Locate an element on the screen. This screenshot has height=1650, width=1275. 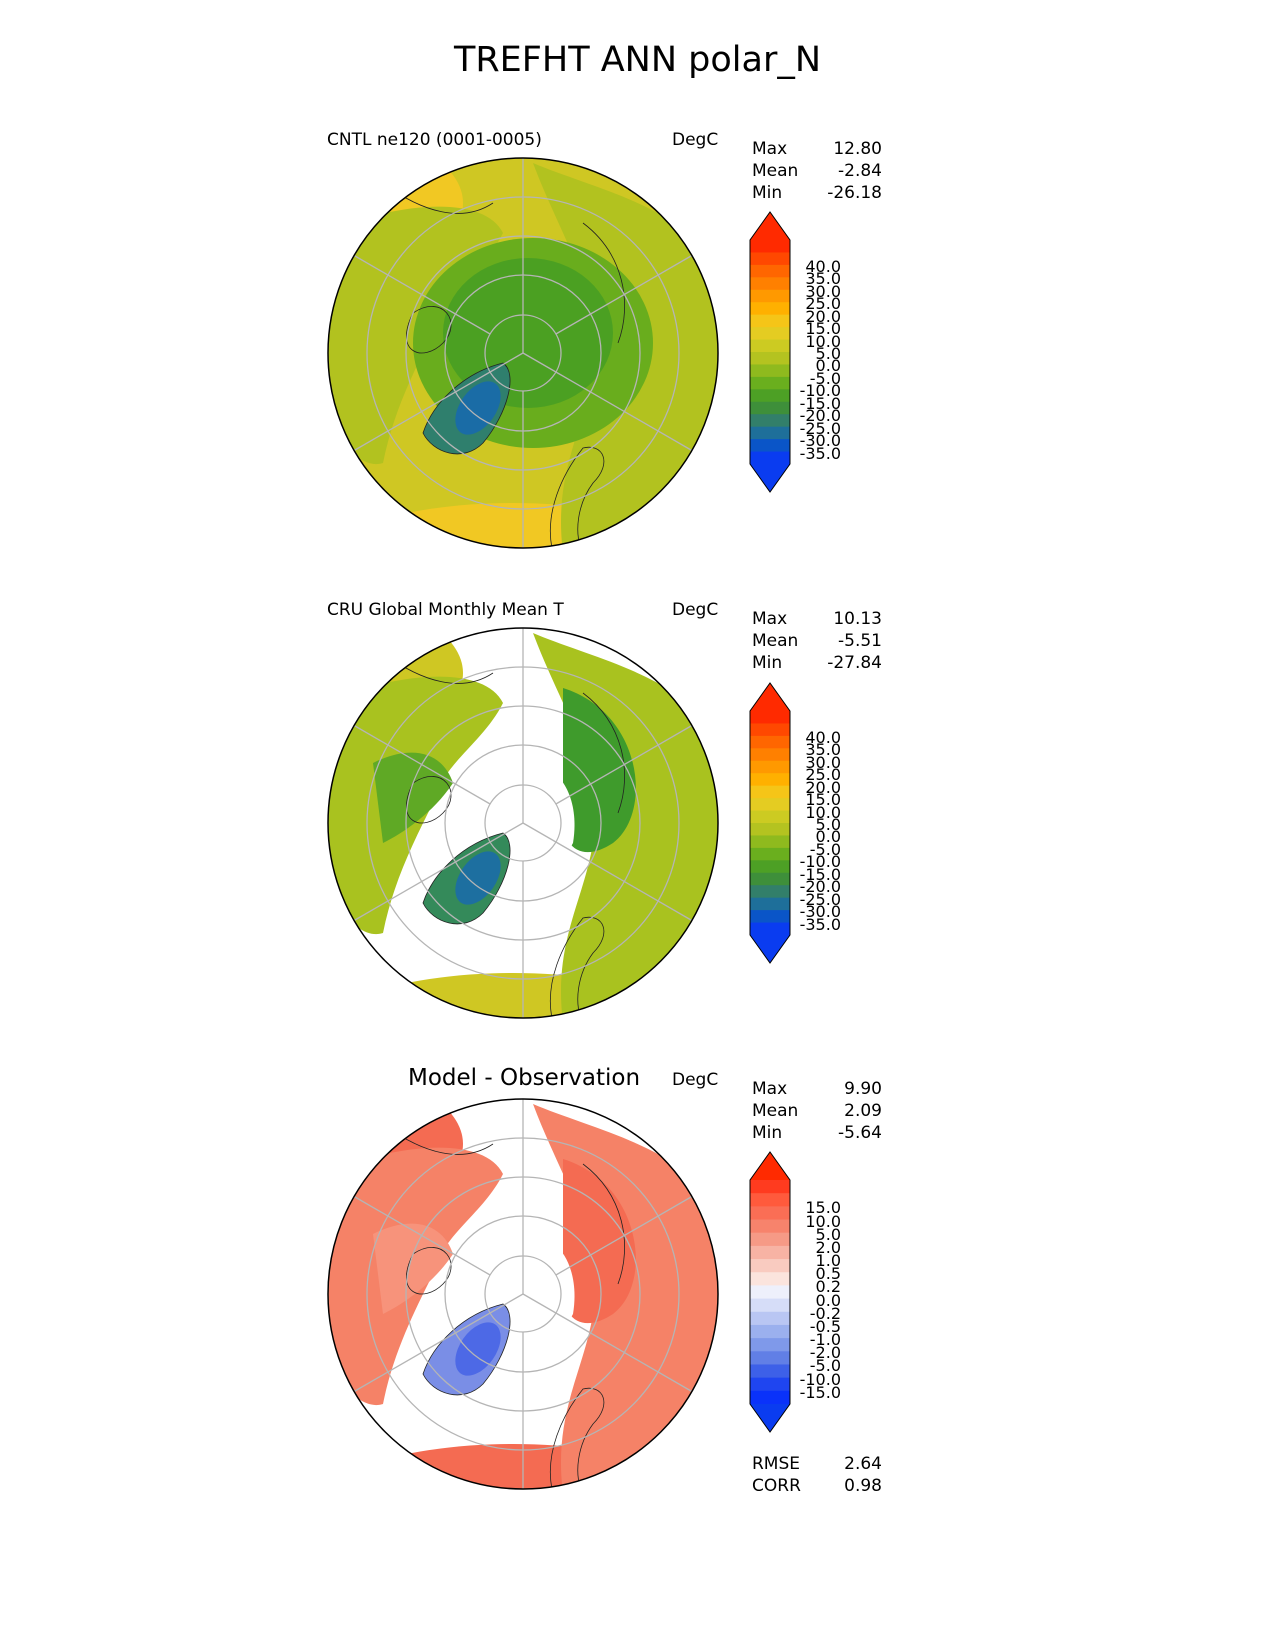
colorbar-tick-label: -0.2 is located at coordinates (825, 1313).